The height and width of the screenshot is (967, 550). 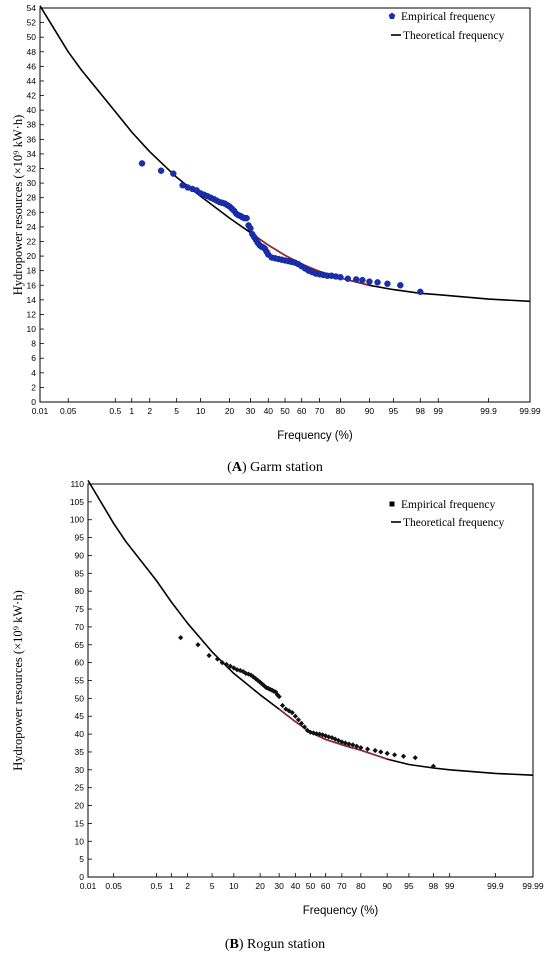 I want to click on y-tick-label: 34, so click(x=32, y=154).